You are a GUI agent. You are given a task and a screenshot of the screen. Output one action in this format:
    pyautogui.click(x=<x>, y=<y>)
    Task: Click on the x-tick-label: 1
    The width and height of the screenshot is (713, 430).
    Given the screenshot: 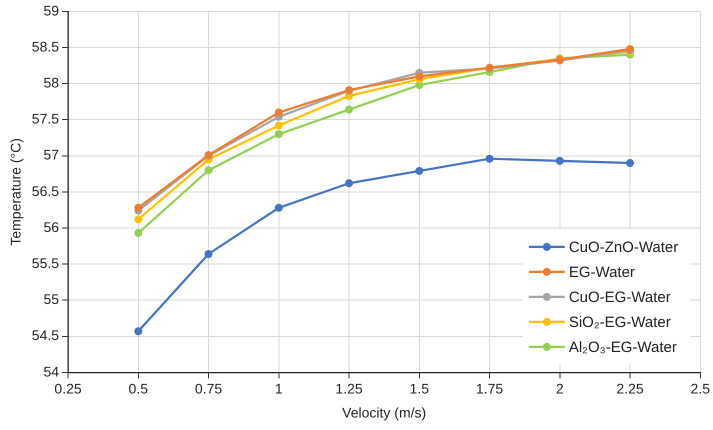 What is the action you would take?
    pyautogui.click(x=278, y=388)
    